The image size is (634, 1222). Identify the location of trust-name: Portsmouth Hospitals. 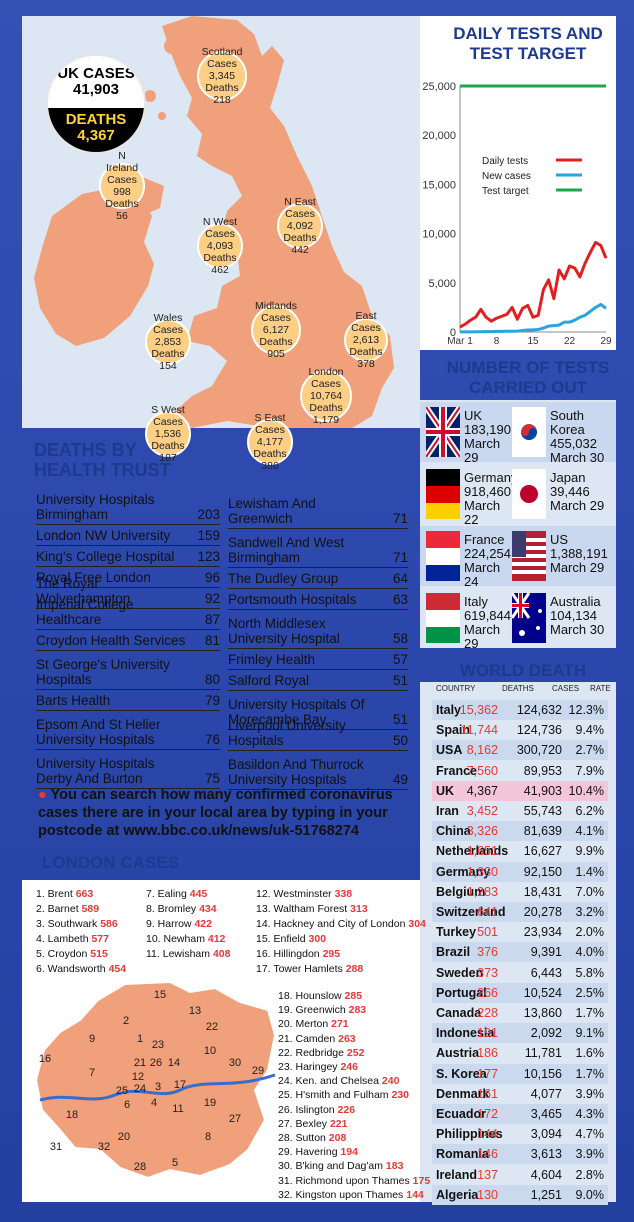
(292, 599).